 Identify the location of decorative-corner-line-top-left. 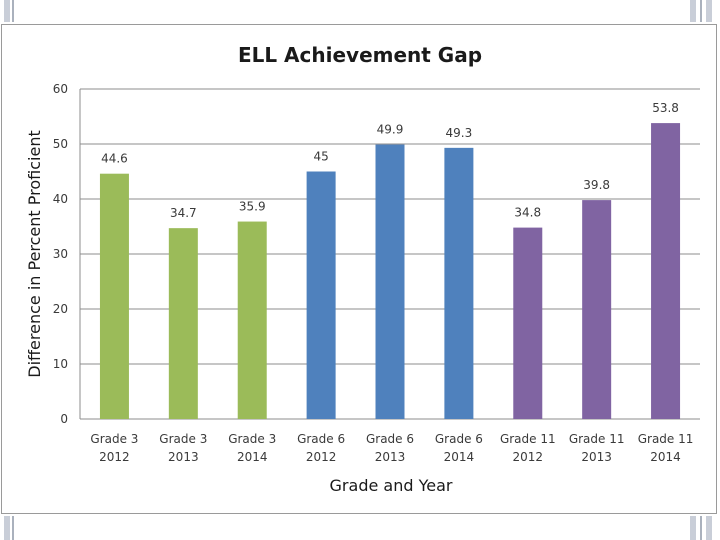
(13, 11).